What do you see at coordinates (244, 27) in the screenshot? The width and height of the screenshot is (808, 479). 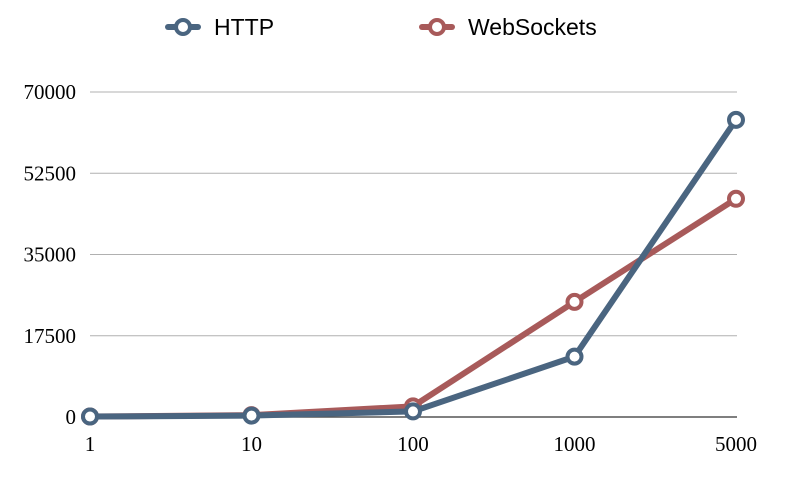 I see `legend-label: HTTP` at bounding box center [244, 27].